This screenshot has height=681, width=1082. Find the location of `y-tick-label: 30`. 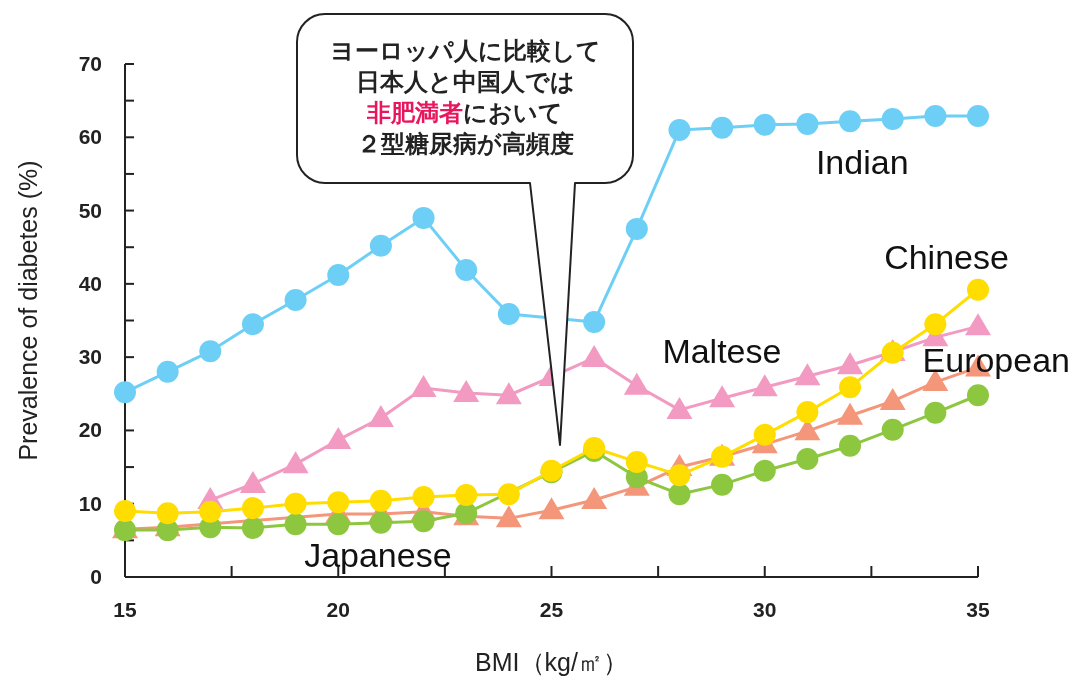

y-tick-label: 30 is located at coordinates (90, 357).